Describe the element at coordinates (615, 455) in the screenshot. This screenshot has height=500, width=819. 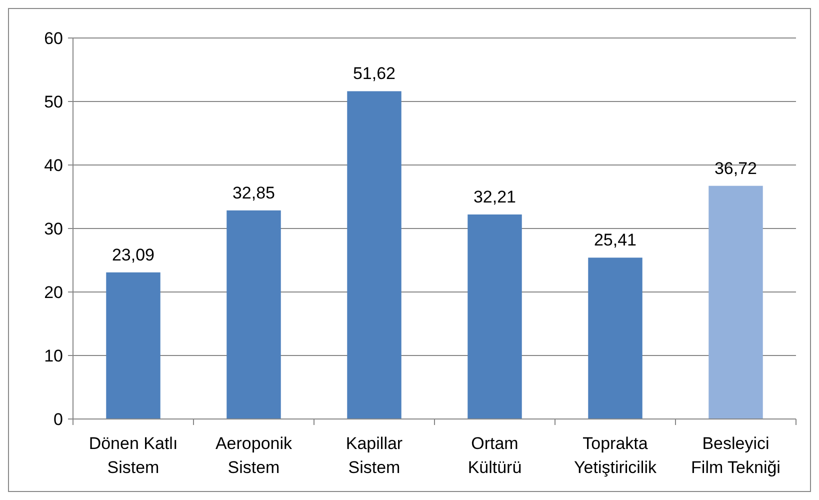
I see `x-tick-label: Toprakta Yetiştiricilik` at that location.